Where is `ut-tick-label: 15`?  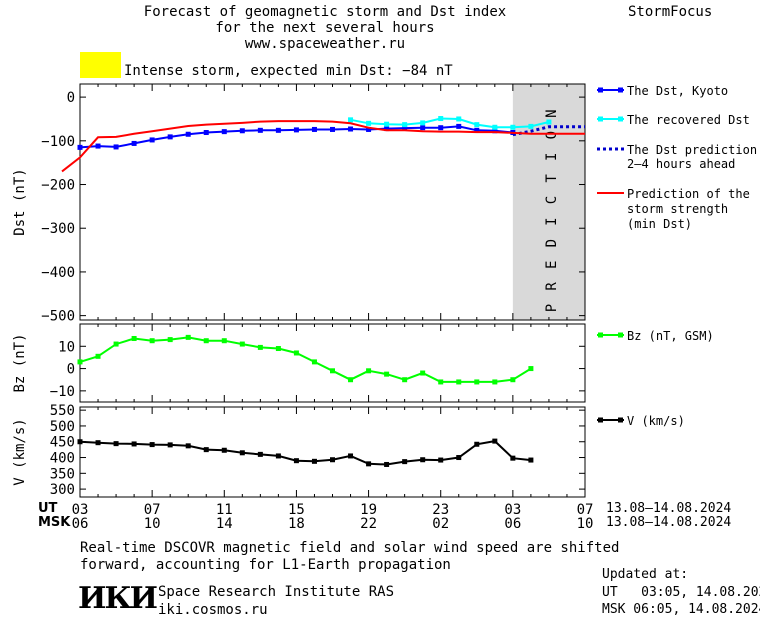 ut-tick-label: 15 is located at coordinates (296, 510).